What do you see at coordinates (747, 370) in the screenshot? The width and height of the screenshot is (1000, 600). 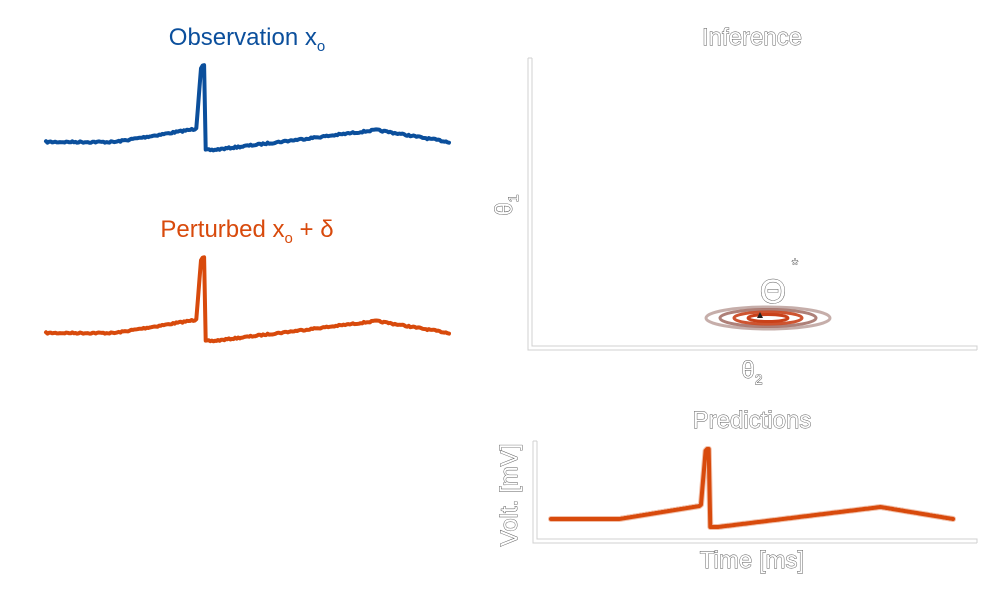 I see `inference-x-label-main: θ` at bounding box center [747, 370].